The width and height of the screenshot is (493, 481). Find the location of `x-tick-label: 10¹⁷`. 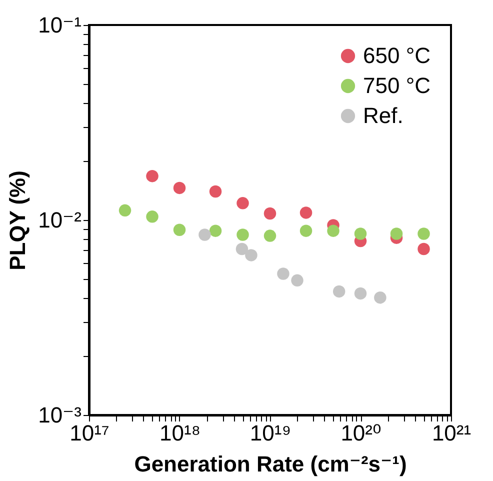

x-tick-label: 10¹⁷ is located at coordinates (90, 433).